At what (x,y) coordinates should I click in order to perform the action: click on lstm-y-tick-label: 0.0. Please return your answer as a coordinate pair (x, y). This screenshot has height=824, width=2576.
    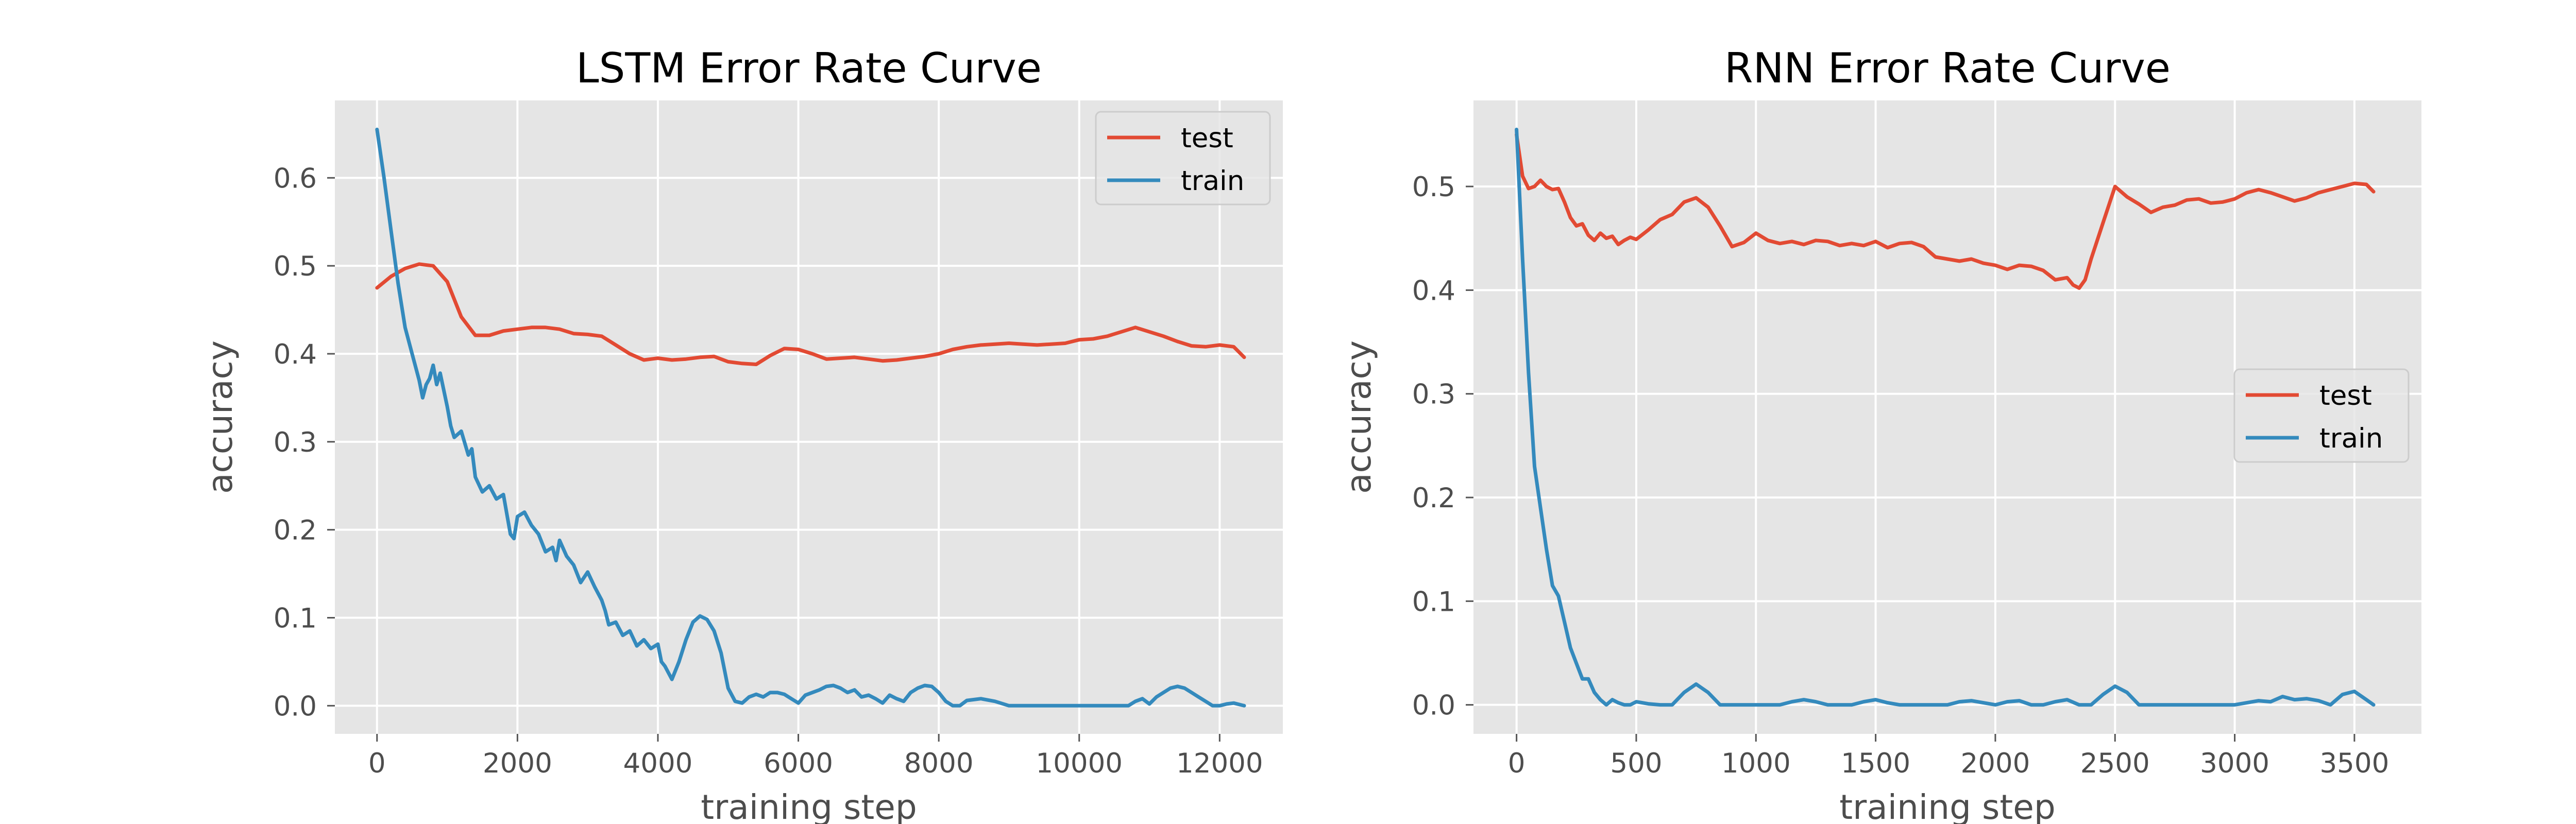
    Looking at the image, I should click on (295, 706).